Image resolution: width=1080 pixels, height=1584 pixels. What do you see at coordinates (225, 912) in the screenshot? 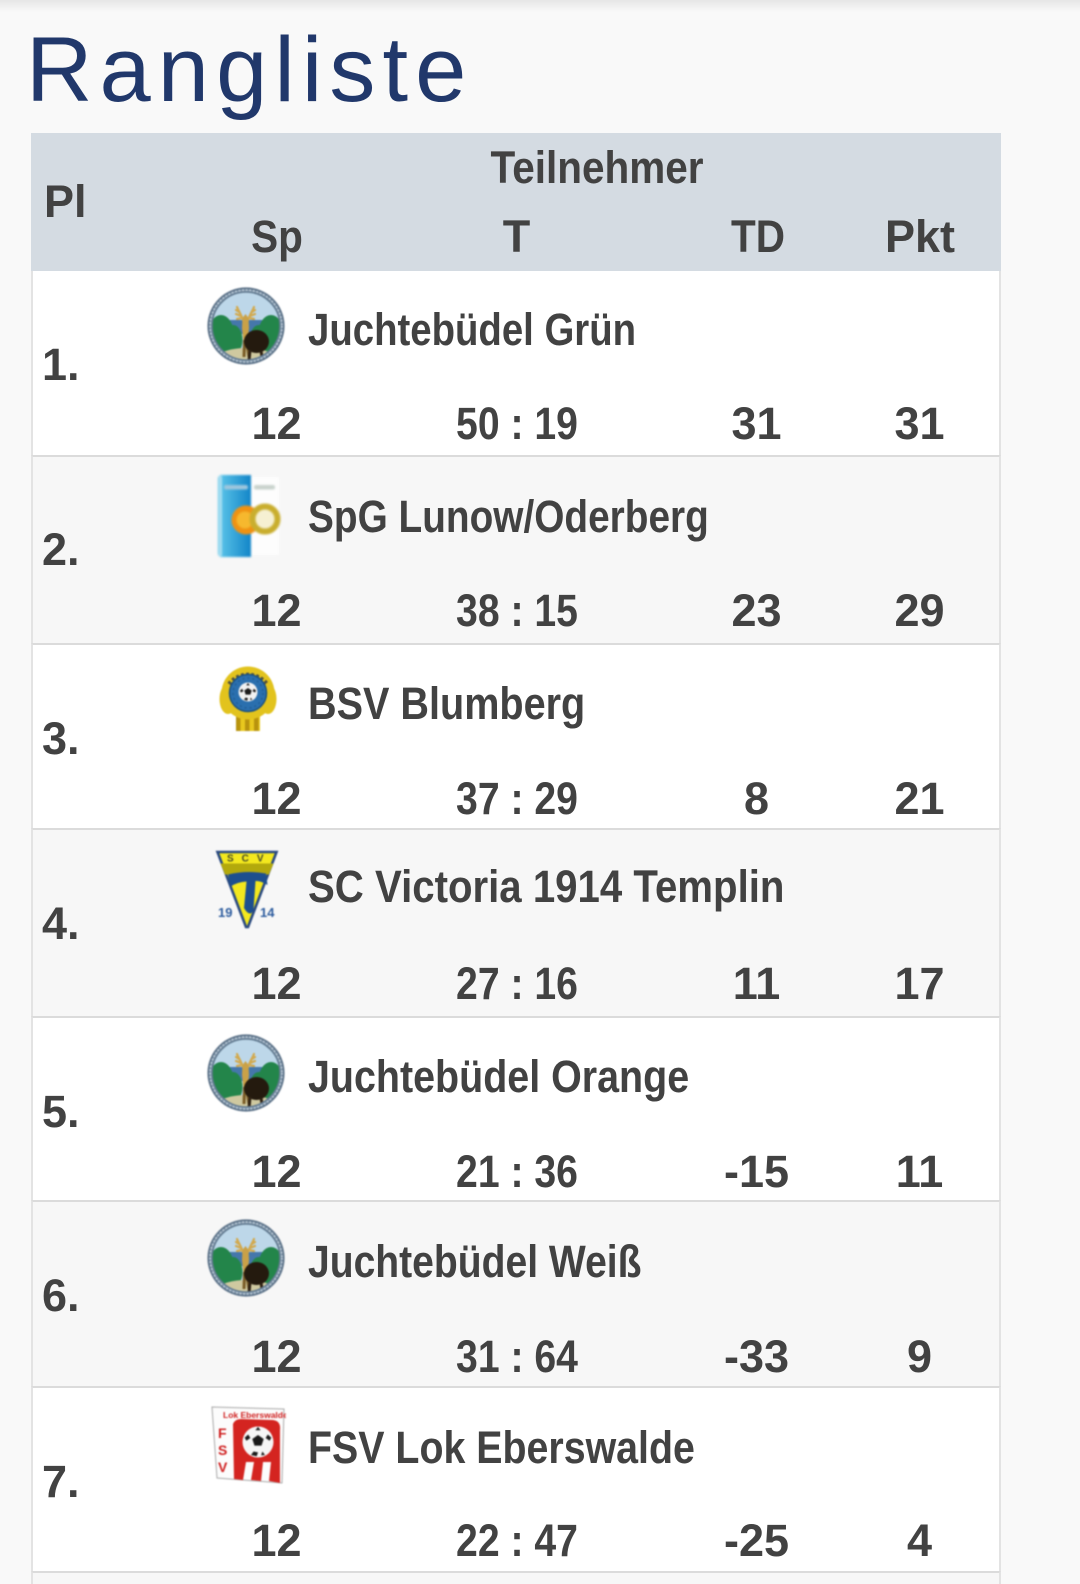
I see `svg-text: 19` at bounding box center [225, 912].